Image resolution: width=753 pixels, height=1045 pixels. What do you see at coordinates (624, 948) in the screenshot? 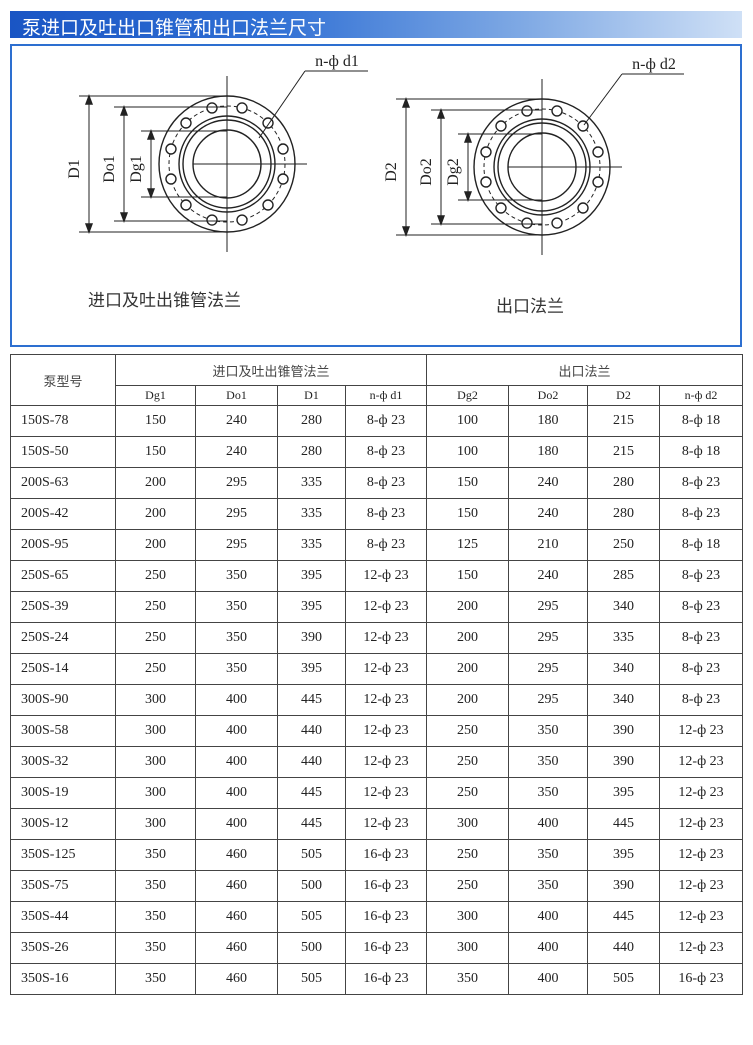
I see `dimension-cell: 440` at bounding box center [624, 948].